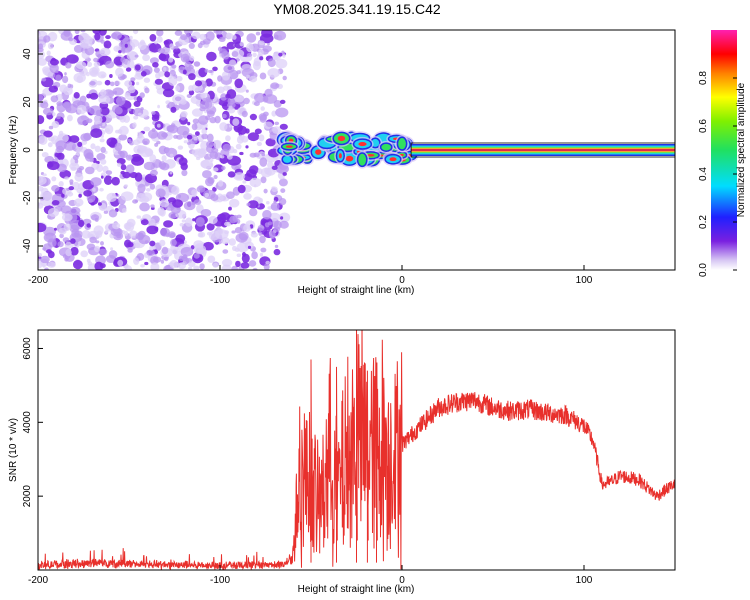 This screenshot has width=750, height=600. I want to click on colorbar-gradient, so click(724, 150).